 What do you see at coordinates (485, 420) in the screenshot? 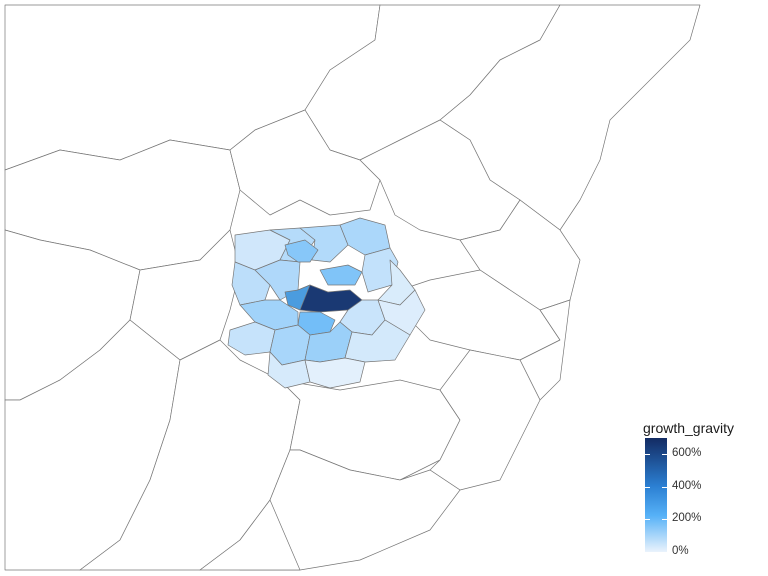
I see `region-south-east` at bounding box center [485, 420].